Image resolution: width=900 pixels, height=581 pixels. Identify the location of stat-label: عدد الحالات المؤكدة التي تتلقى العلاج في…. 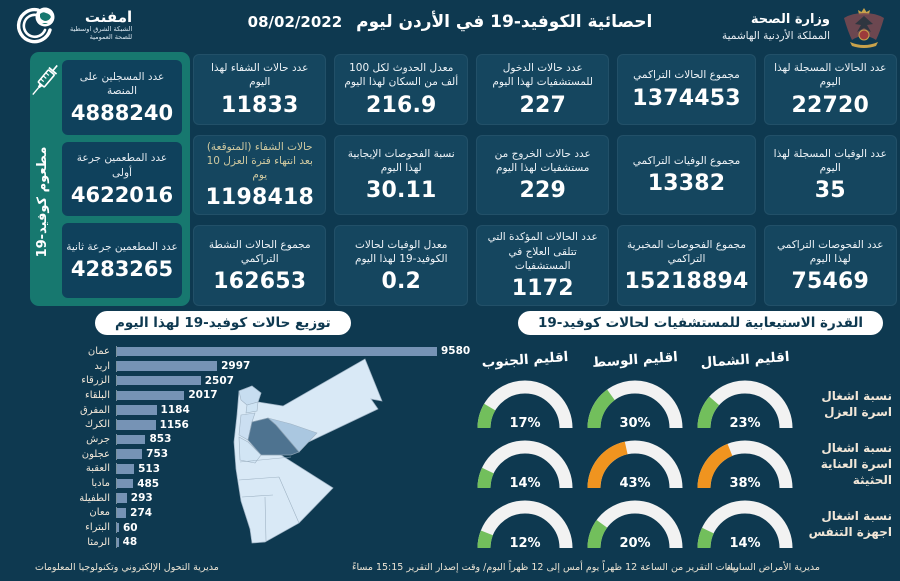
(542, 251).